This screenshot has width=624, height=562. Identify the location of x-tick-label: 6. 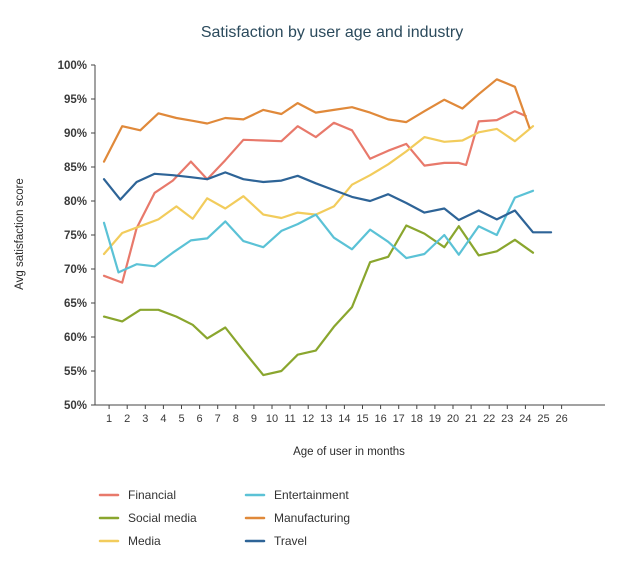
(200, 419).